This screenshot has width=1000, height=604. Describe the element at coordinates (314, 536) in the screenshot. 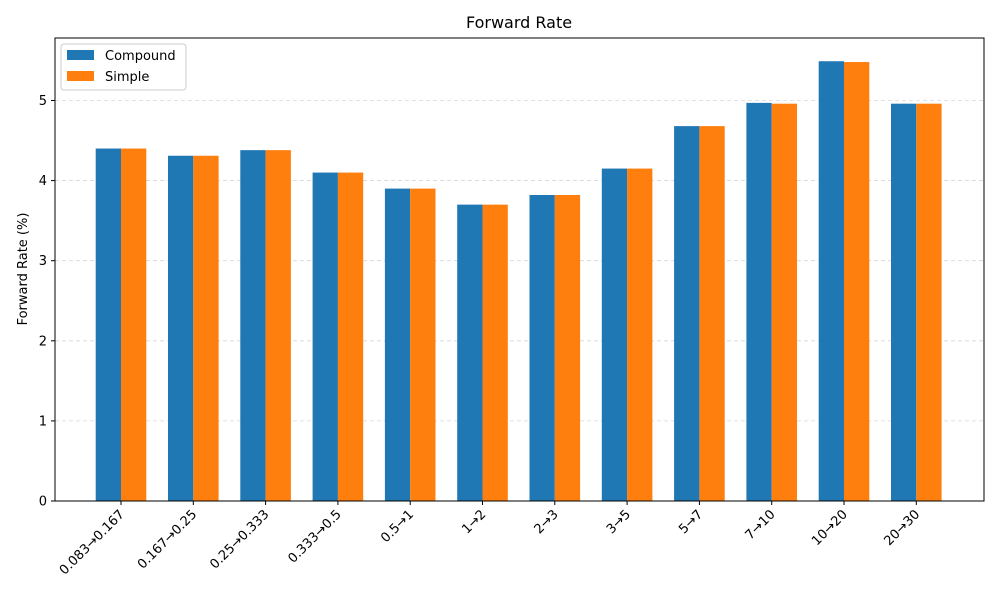

I see `x-tick-label: 0.333→0.5` at that location.